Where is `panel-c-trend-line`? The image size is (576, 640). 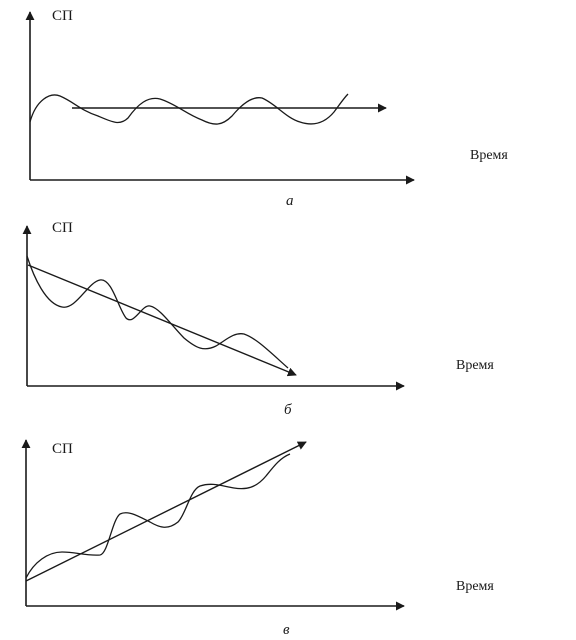
panel-c-trend-line is located at coordinates (166, 511).